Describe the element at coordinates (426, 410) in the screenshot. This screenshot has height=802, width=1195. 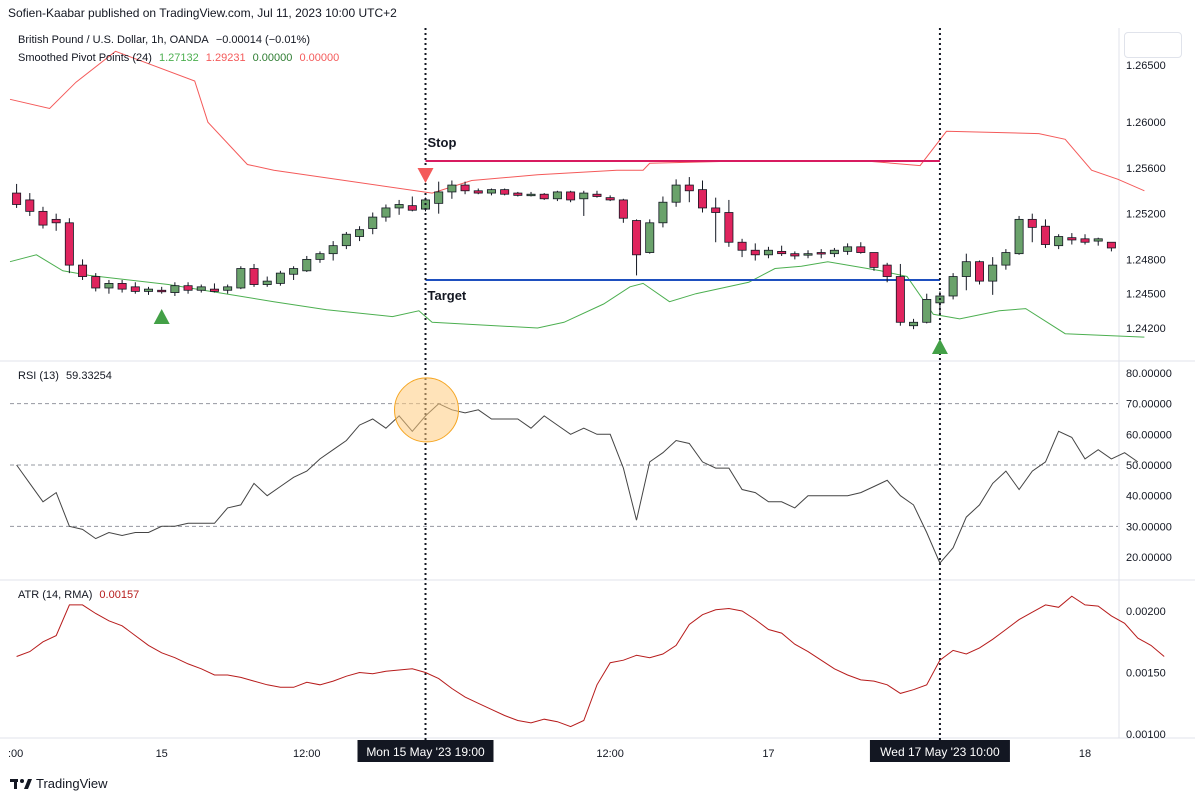
I see `rsi-overbought-highlight` at that location.